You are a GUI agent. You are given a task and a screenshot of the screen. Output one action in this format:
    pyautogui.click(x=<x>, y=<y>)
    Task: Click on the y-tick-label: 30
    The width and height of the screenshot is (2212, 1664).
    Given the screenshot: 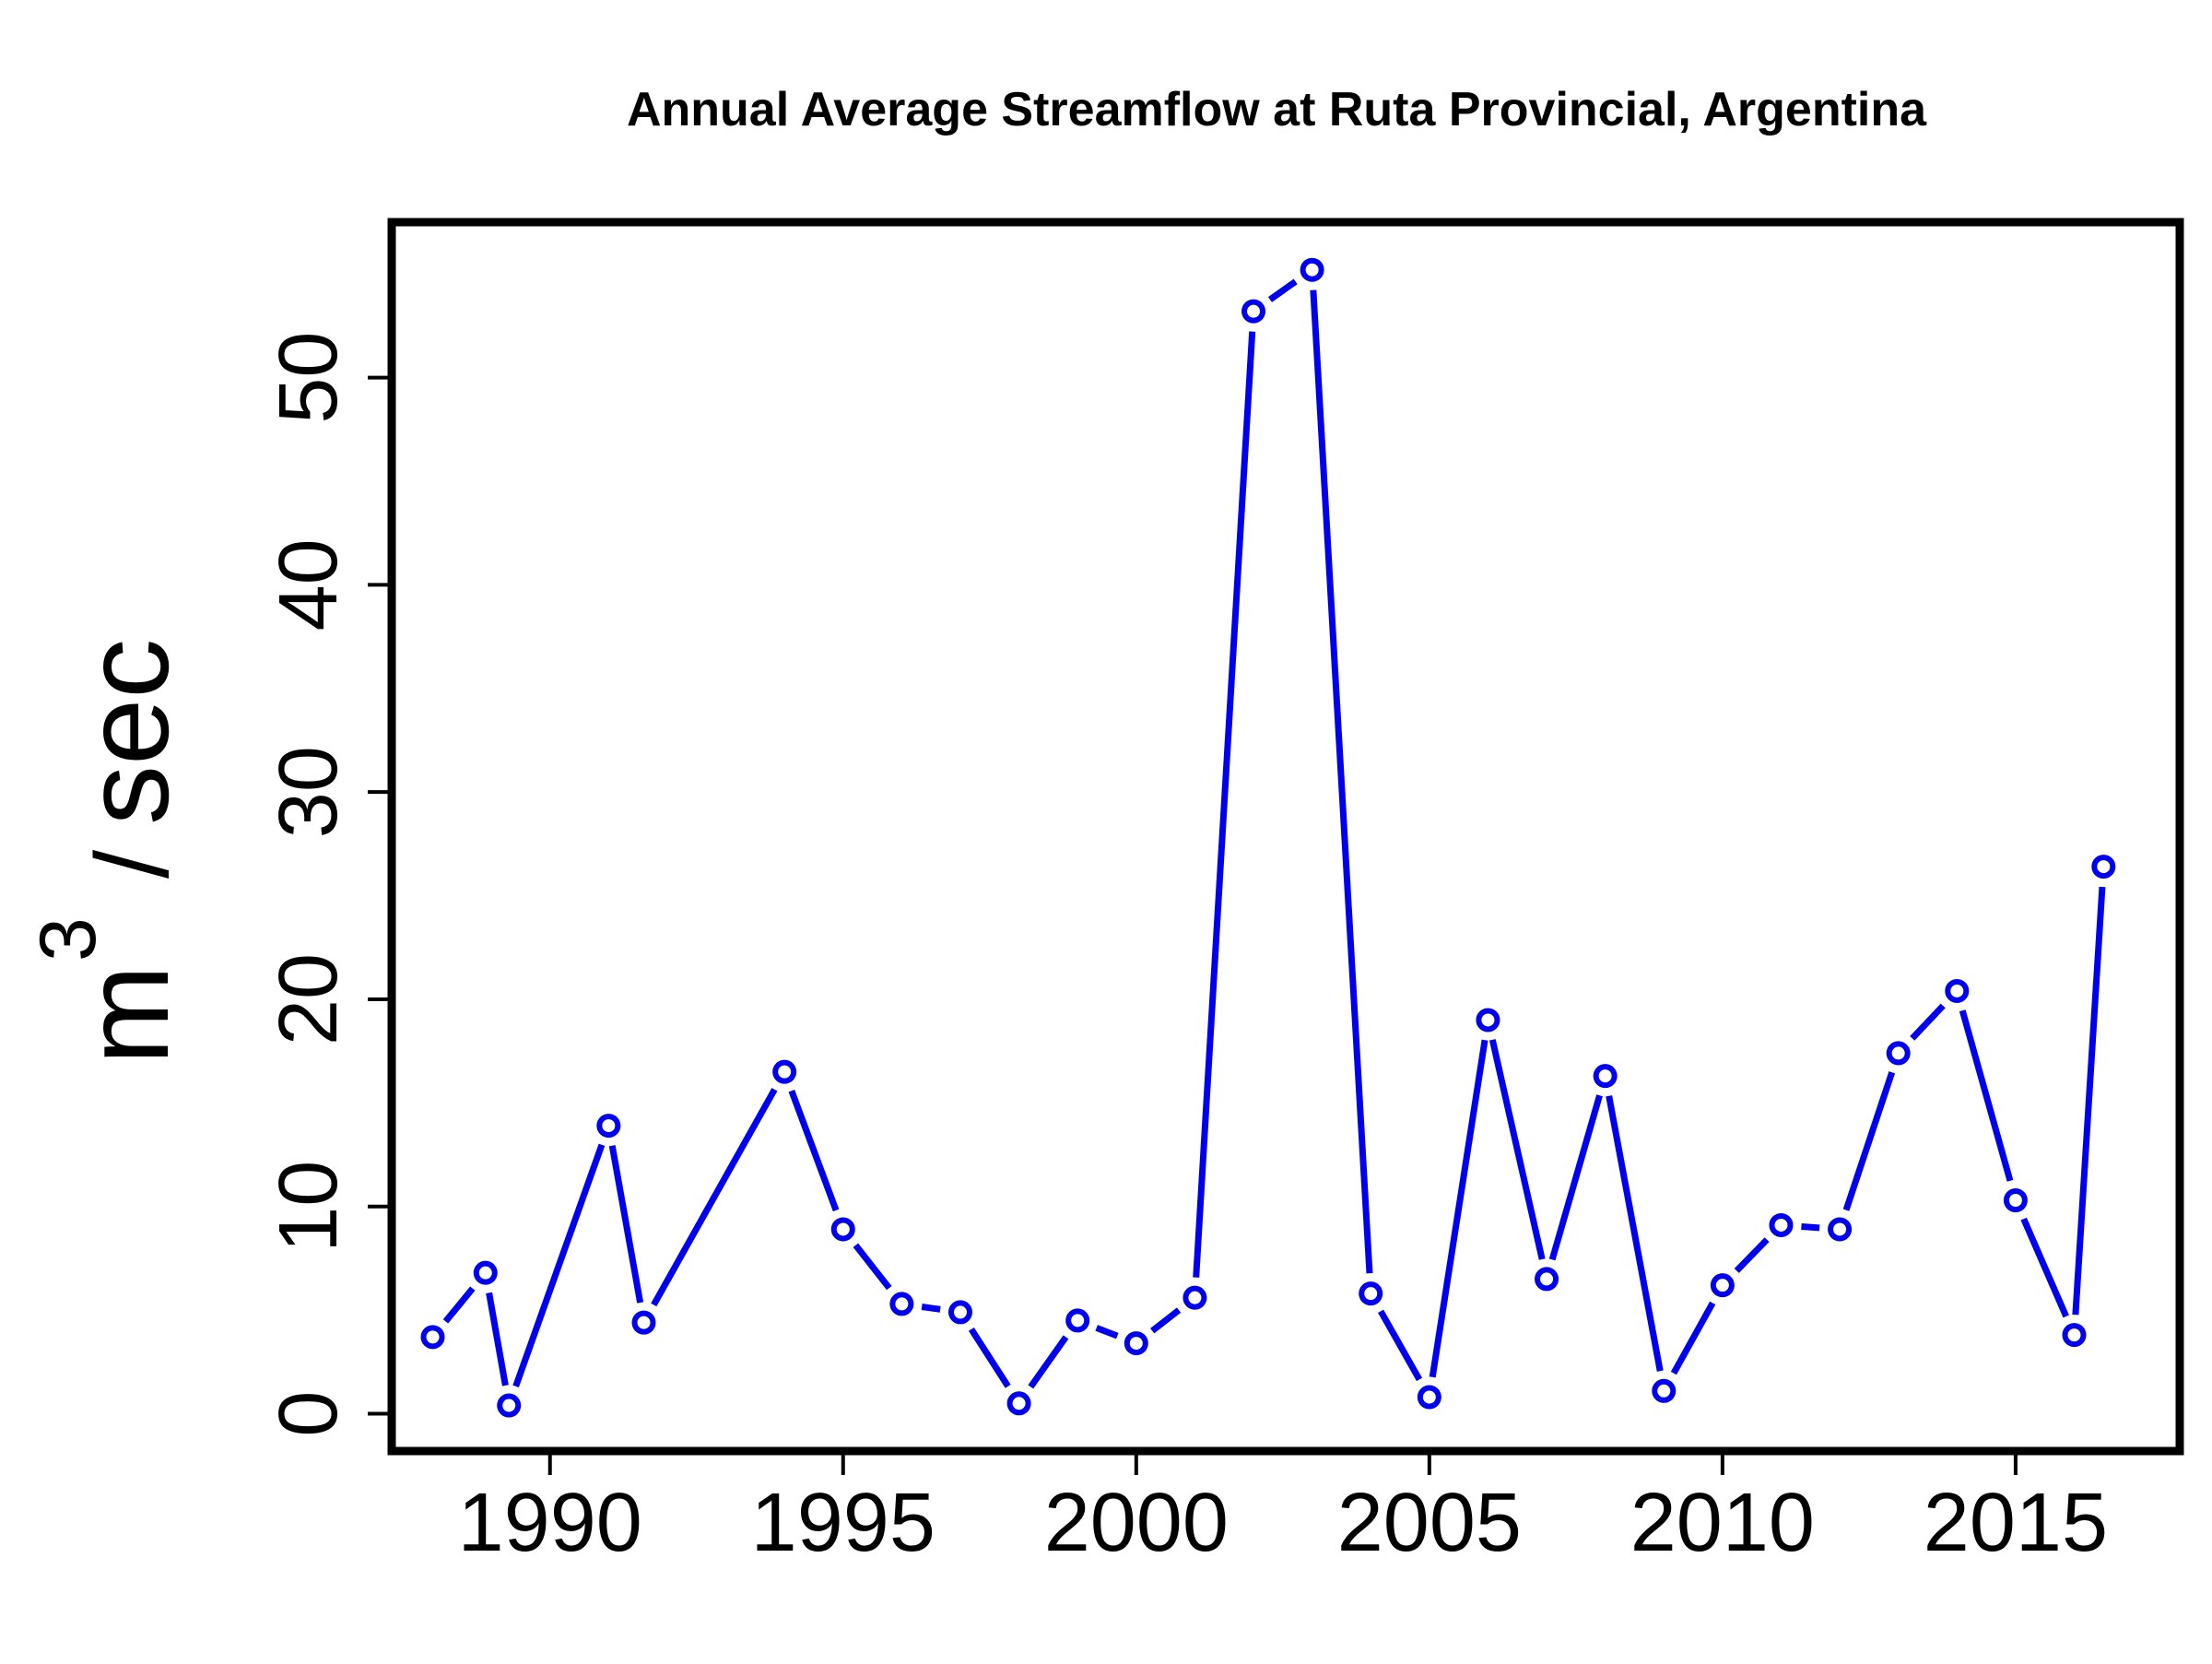 What is the action you would take?
    pyautogui.click(x=309, y=792)
    